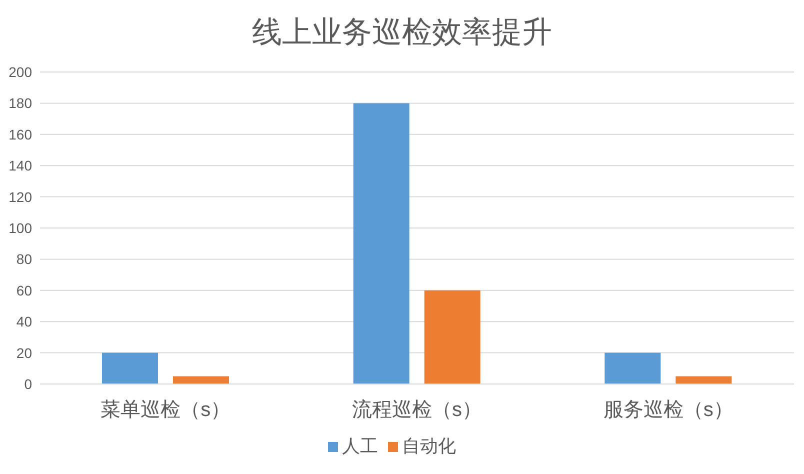 The width and height of the screenshot is (804, 474). Describe the element at coordinates (20, 166) in the screenshot. I see `y-tick-label: 140` at that location.